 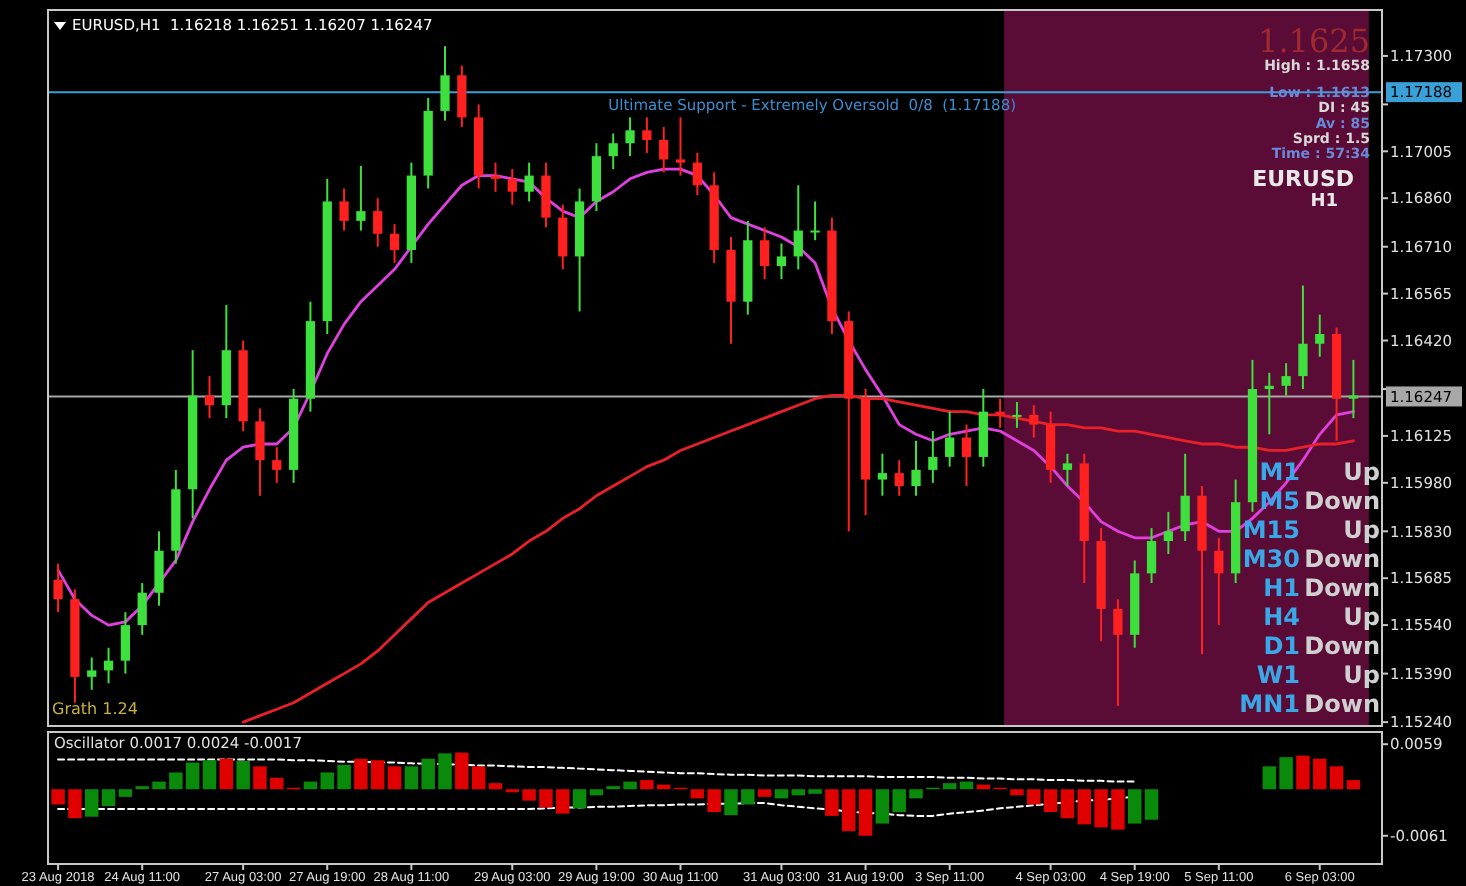 I want to click on annotation: M30 Down, so click(x=1311, y=559).